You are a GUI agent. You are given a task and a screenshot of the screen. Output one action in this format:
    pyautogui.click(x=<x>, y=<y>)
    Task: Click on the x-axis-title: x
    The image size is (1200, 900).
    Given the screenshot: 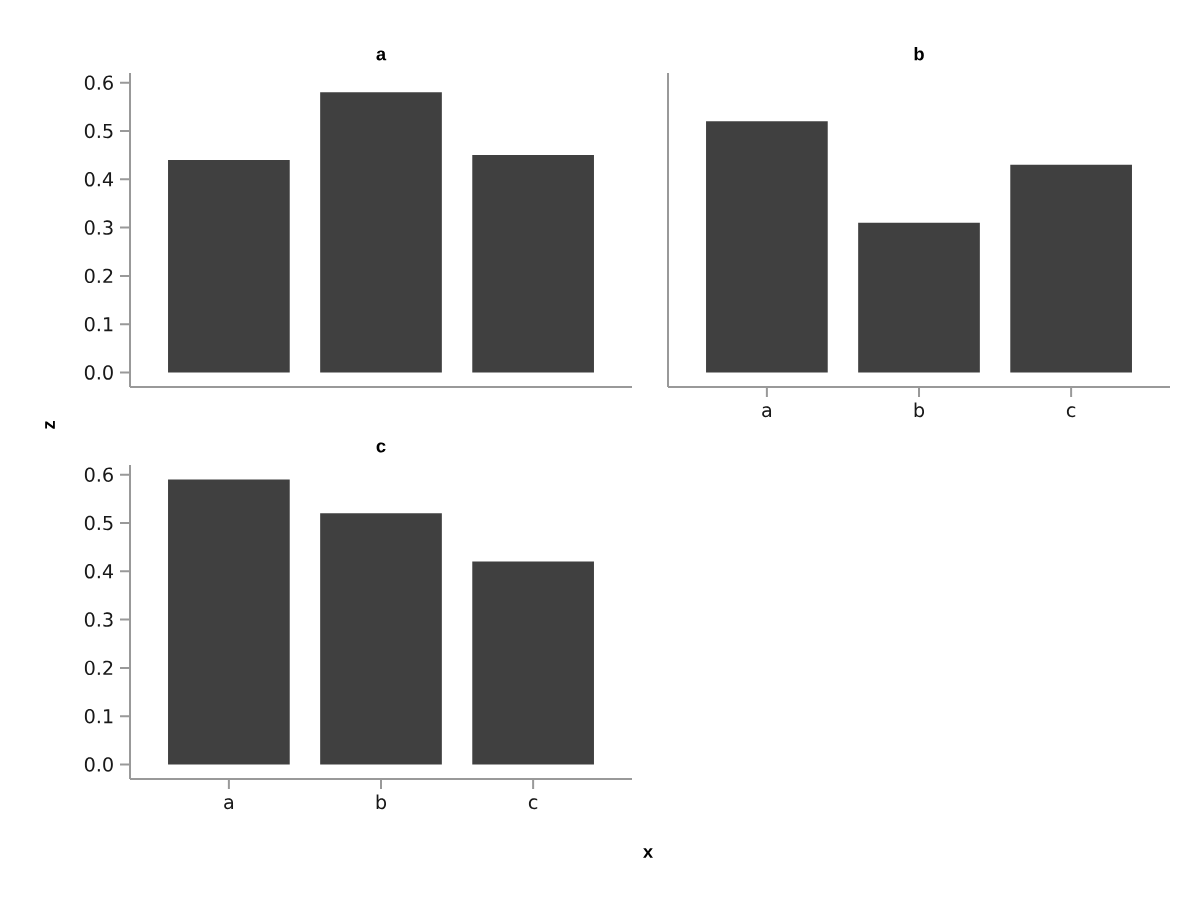 What is the action you would take?
    pyautogui.click(x=648, y=853)
    